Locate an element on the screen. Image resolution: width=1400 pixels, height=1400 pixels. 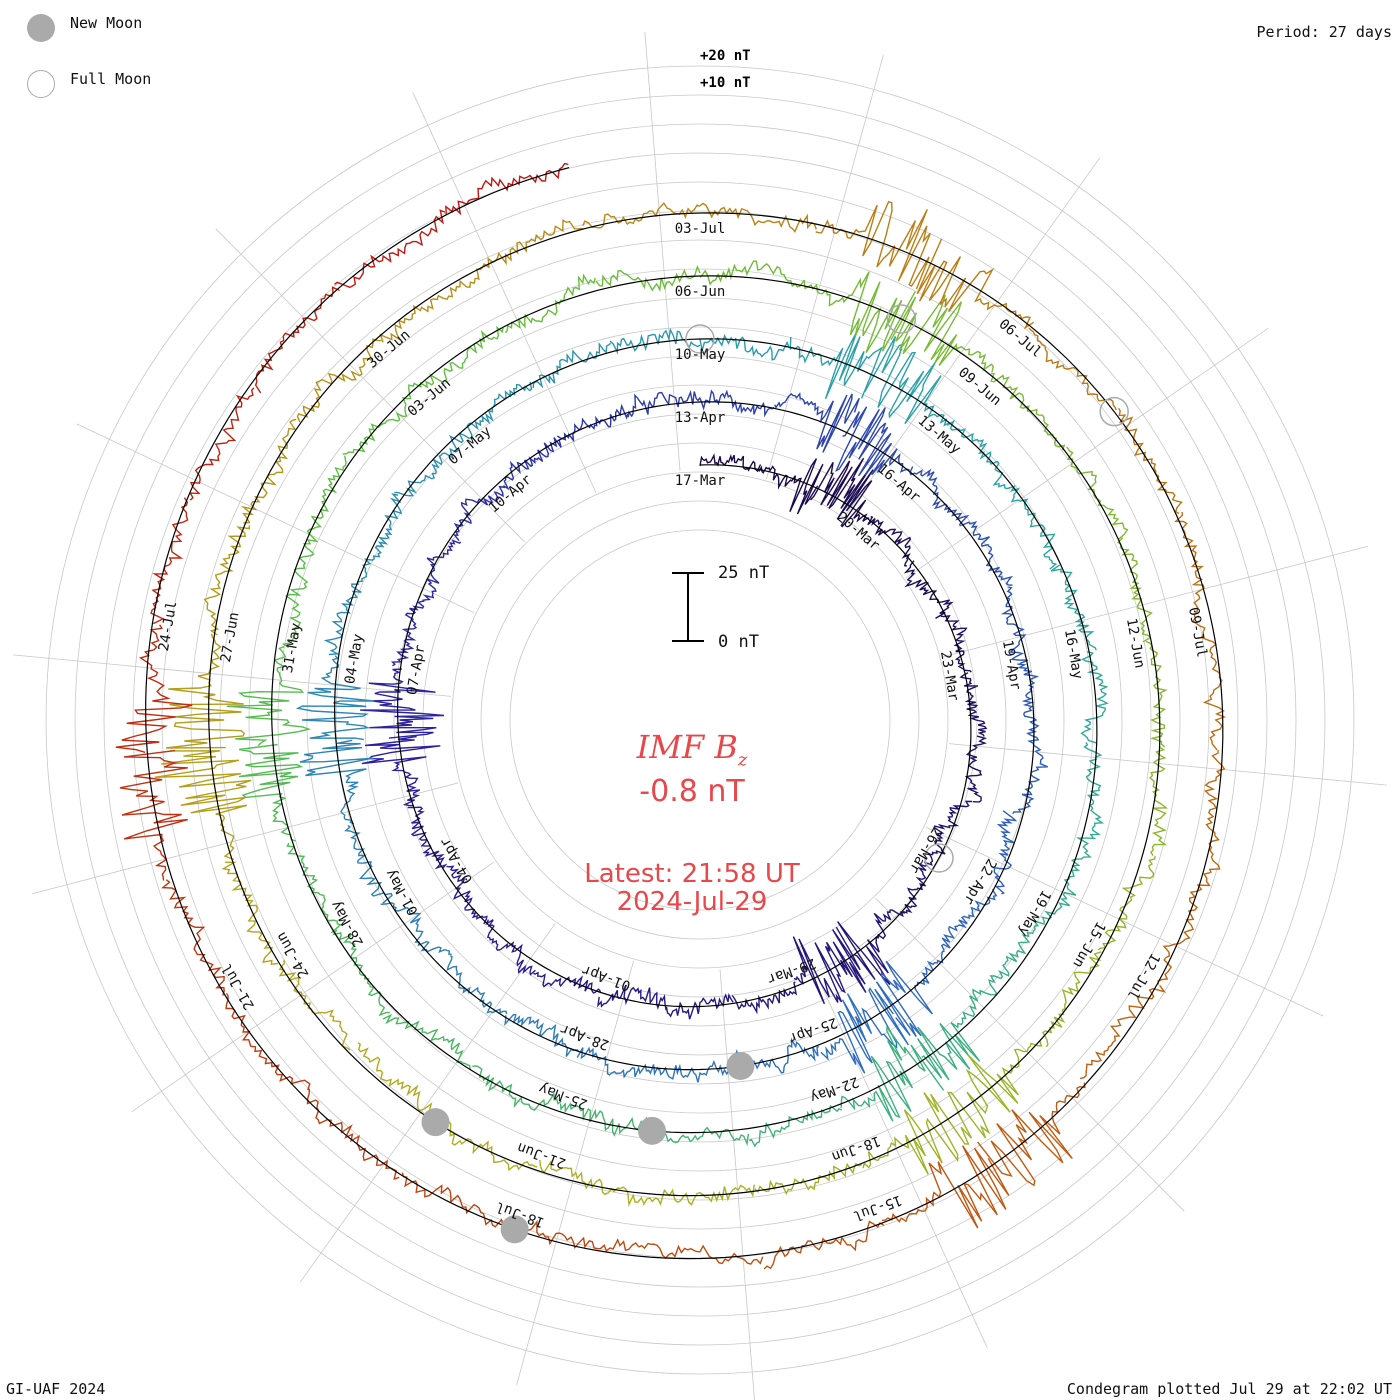
grid-circle is located at coordinates (700, 720).